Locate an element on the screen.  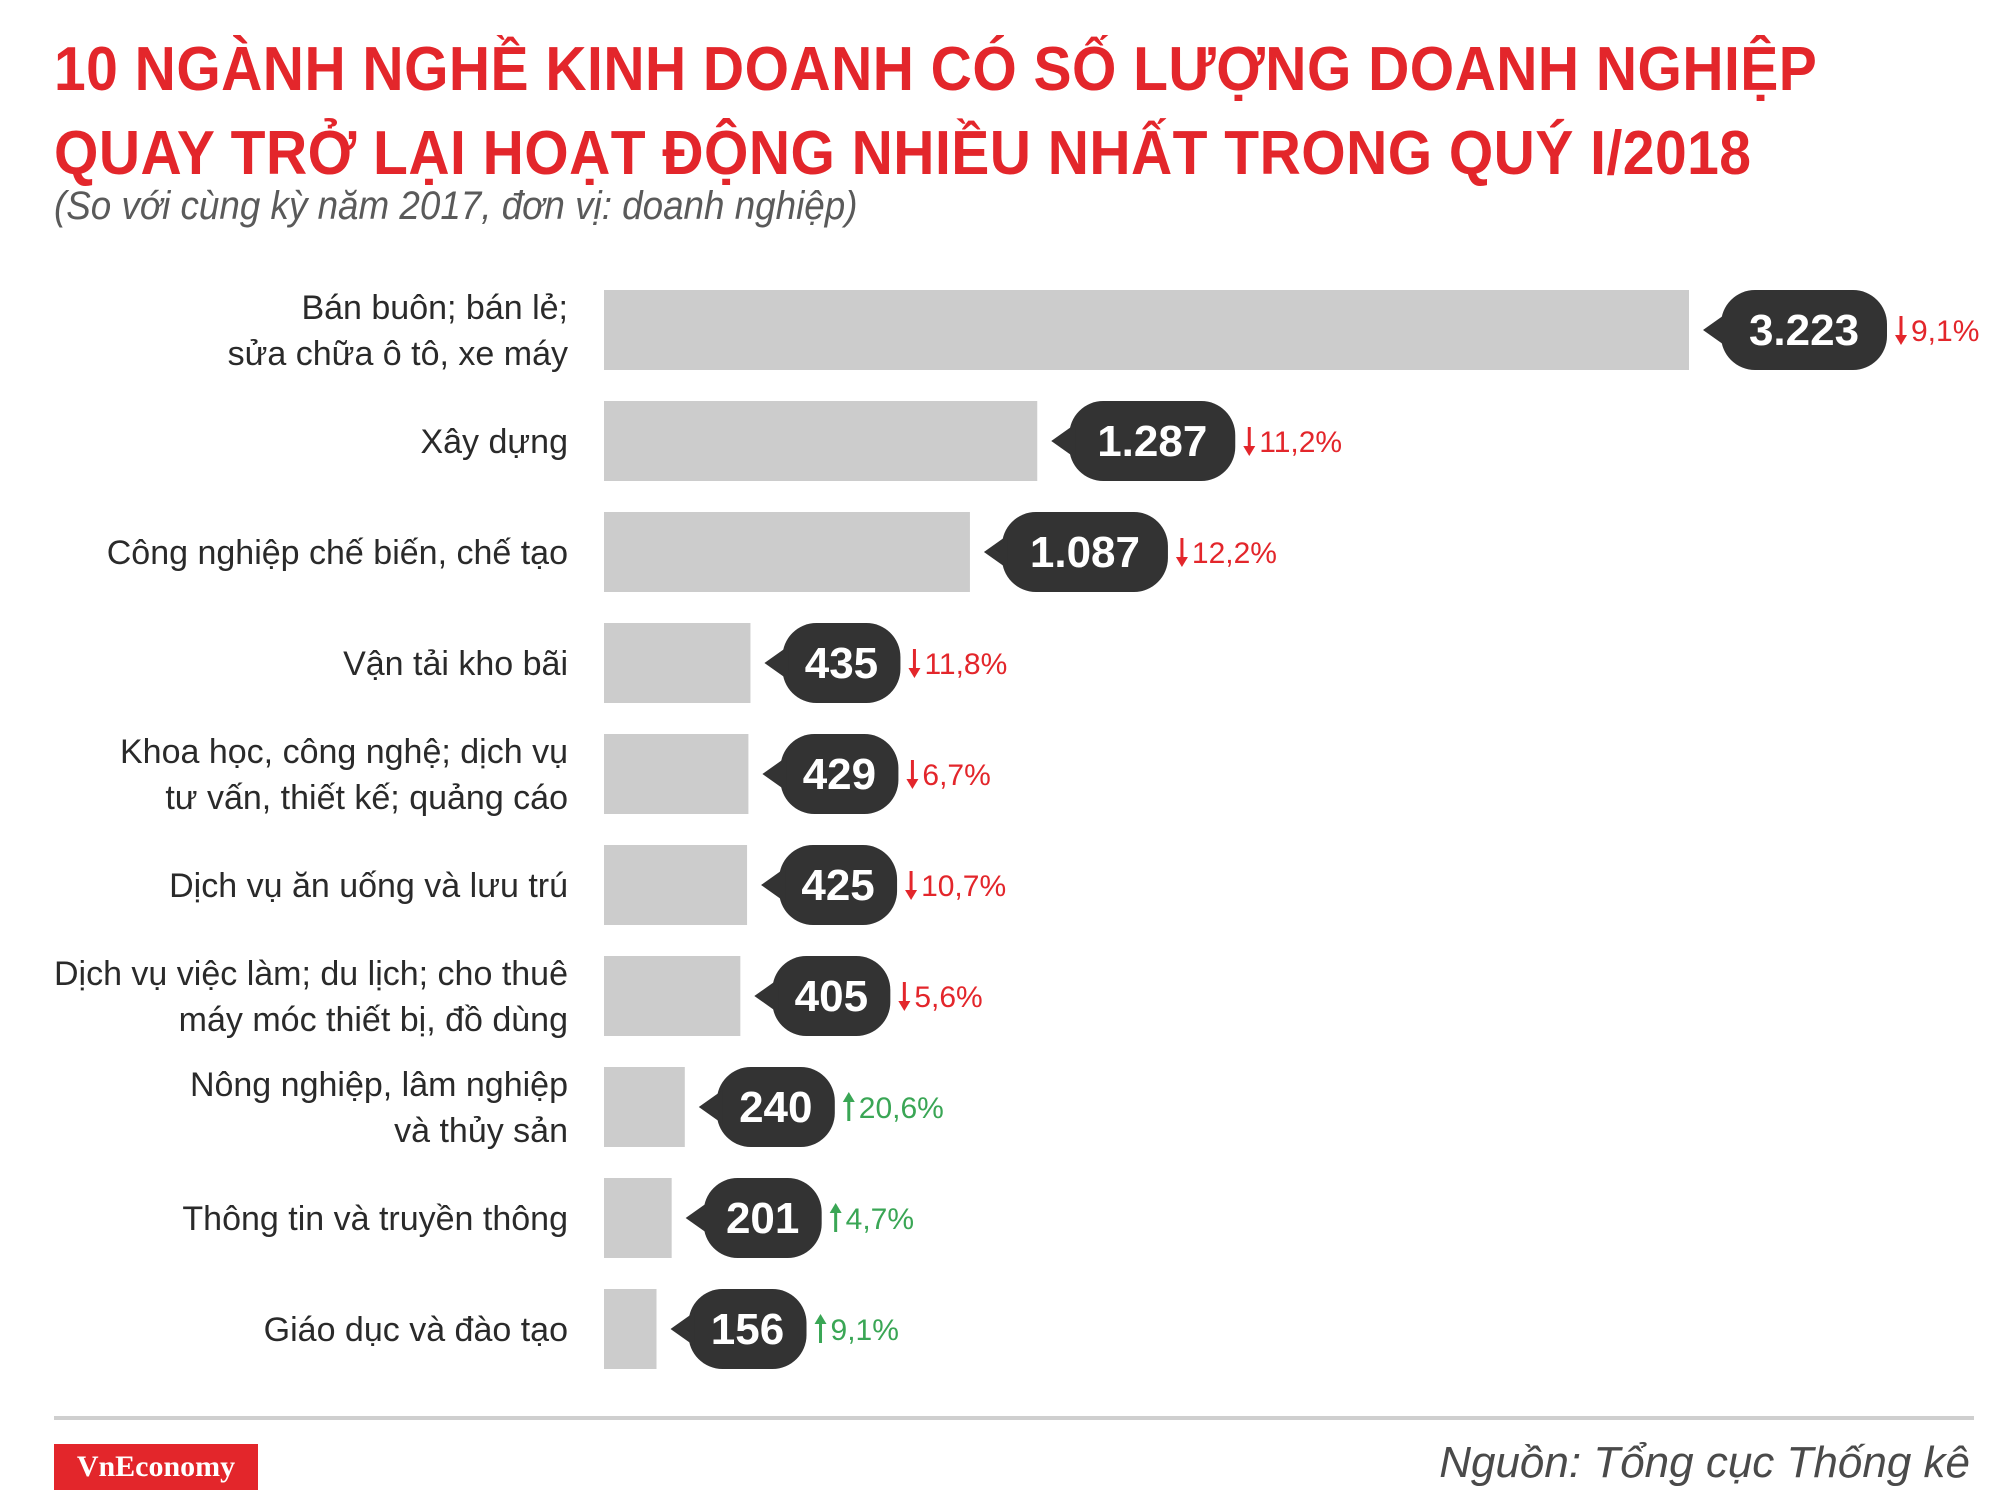
change-label-6: 5,6% is located at coordinates (948, 997).